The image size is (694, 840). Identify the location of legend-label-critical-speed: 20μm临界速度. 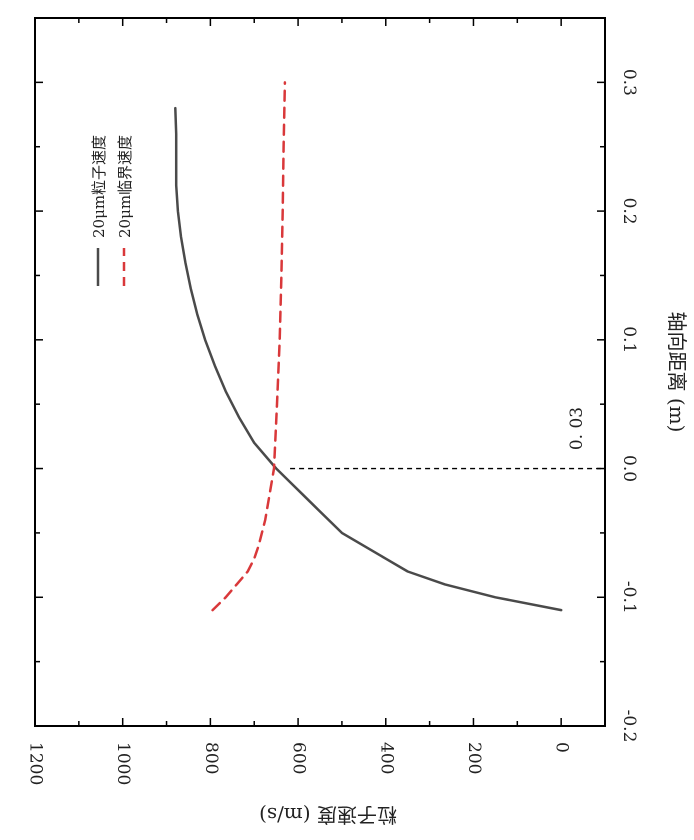
(125, 186).